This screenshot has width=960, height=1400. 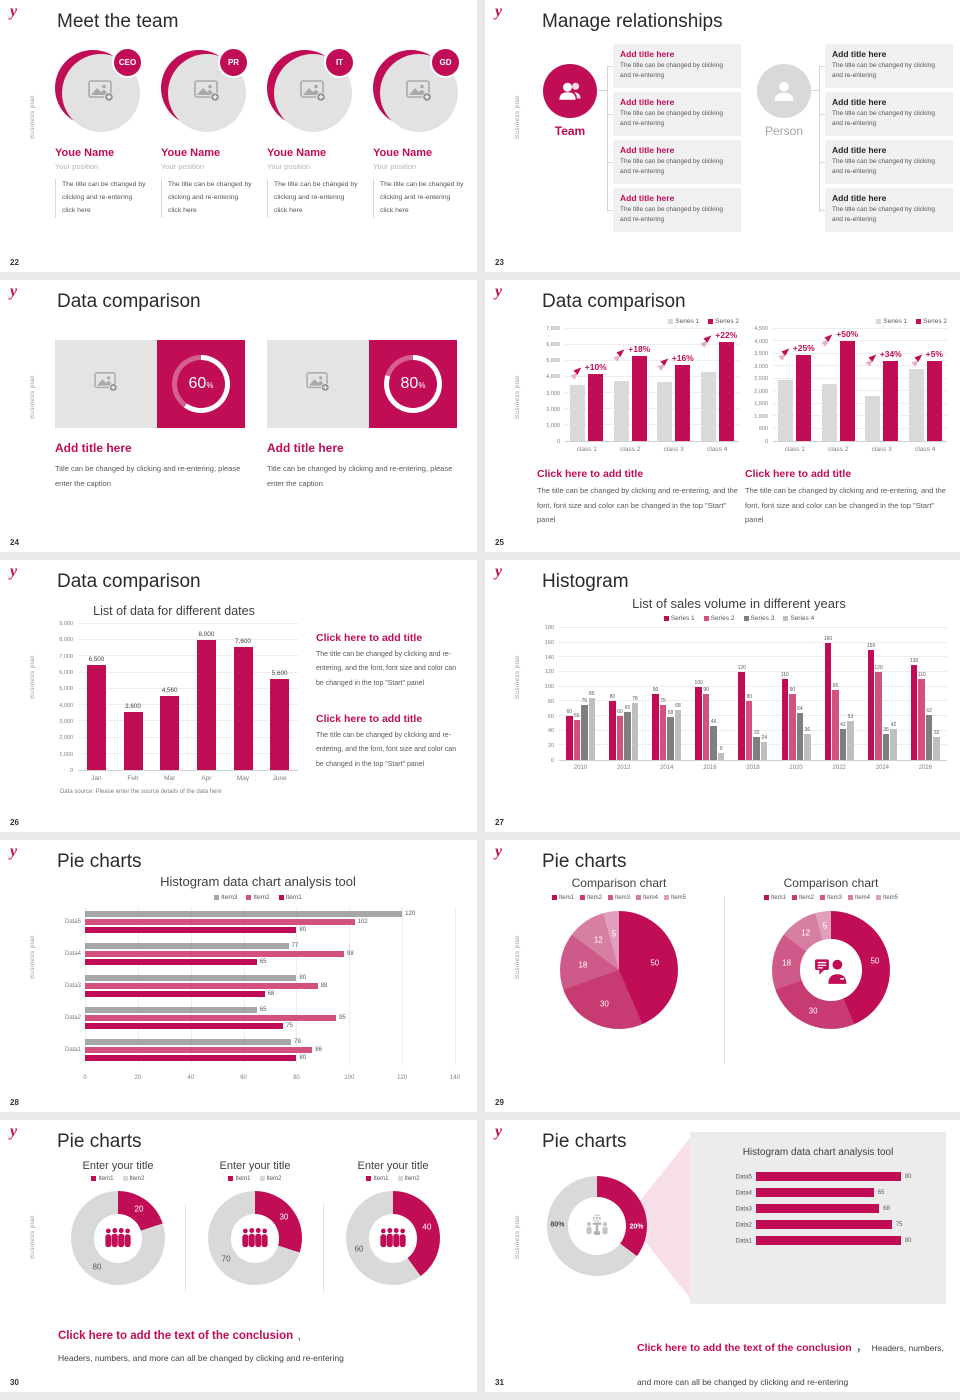 I want to click on bar-group: Data2 65 95 75, so click(x=260, y=1018).